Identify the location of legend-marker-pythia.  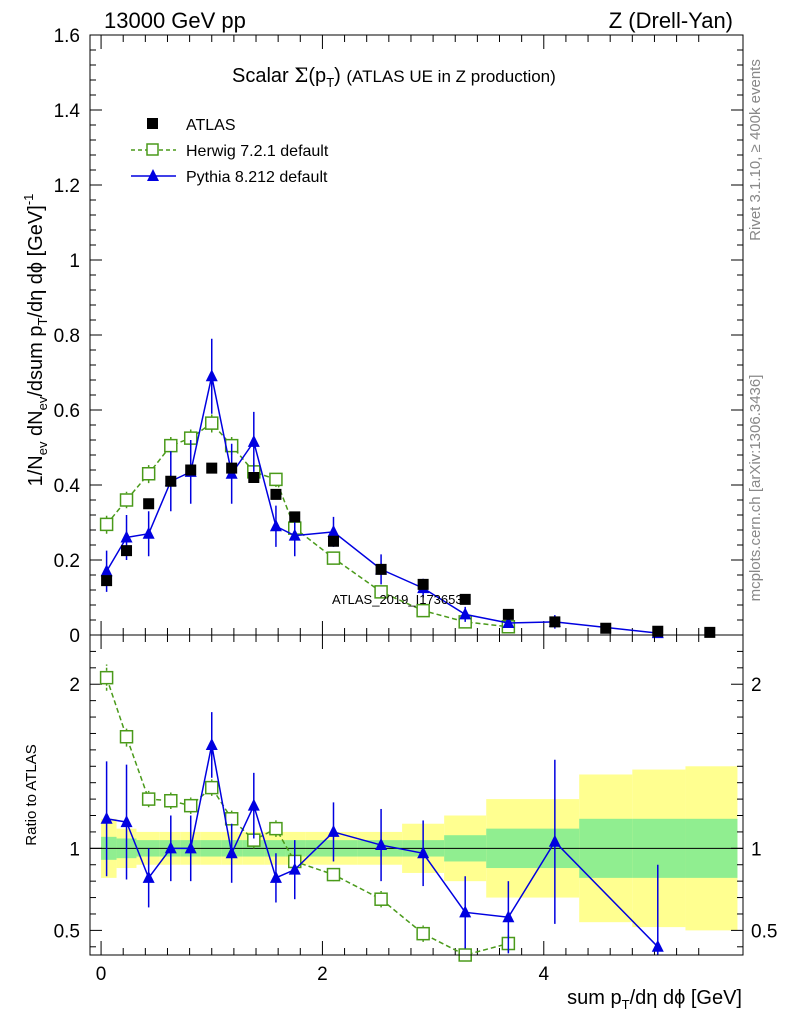
(153, 175).